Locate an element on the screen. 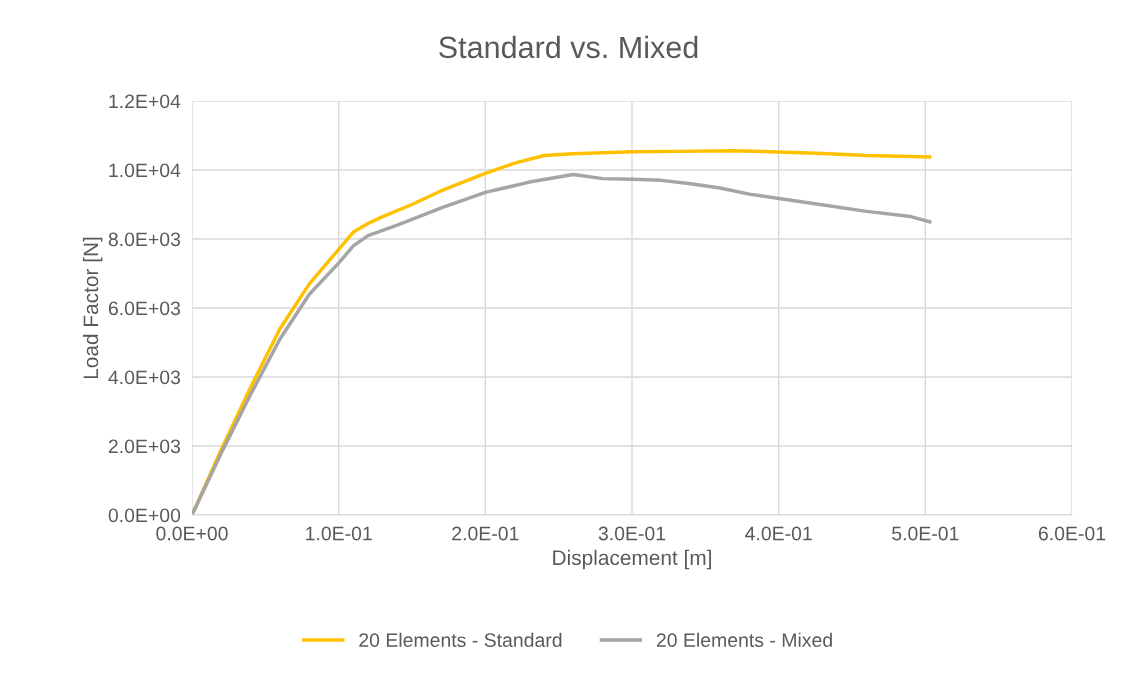  y-tick-label: 6.0E+03 is located at coordinates (144, 308).